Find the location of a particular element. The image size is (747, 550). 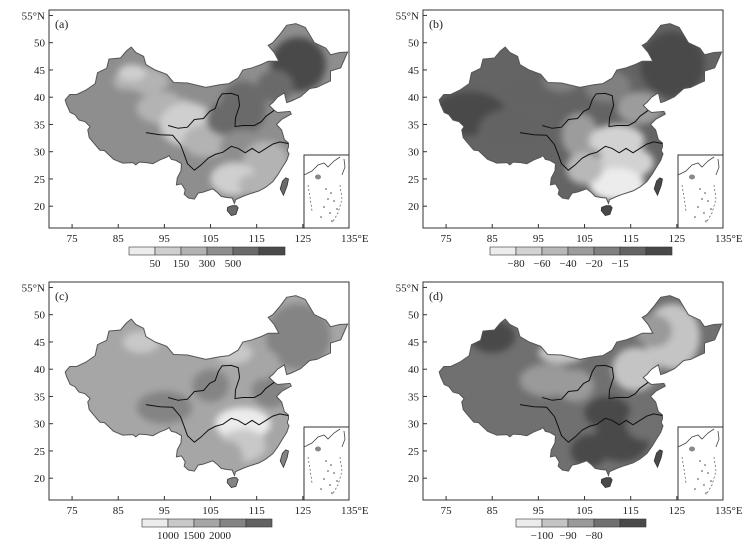

yangtze-river is located at coordinates (591, 423).